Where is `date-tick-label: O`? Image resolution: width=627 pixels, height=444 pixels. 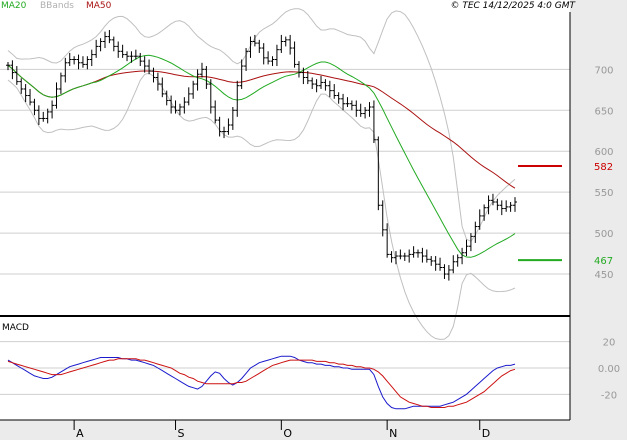
date-tick-label: O is located at coordinates (287, 433).